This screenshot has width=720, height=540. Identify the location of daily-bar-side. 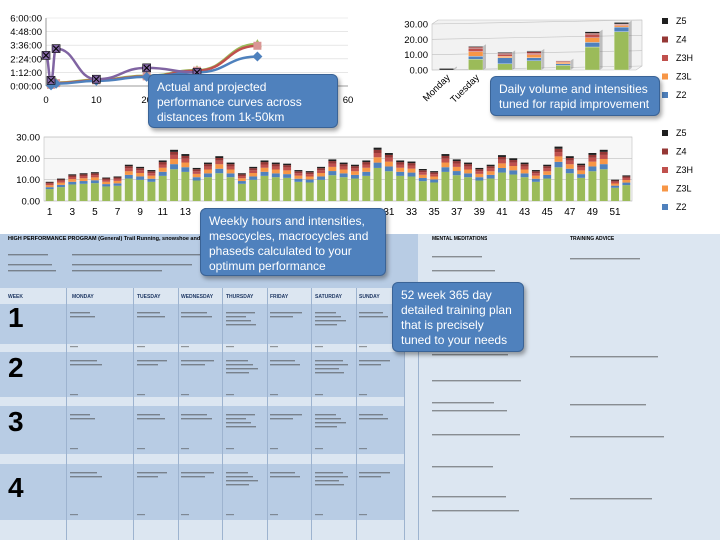
(630, 45).